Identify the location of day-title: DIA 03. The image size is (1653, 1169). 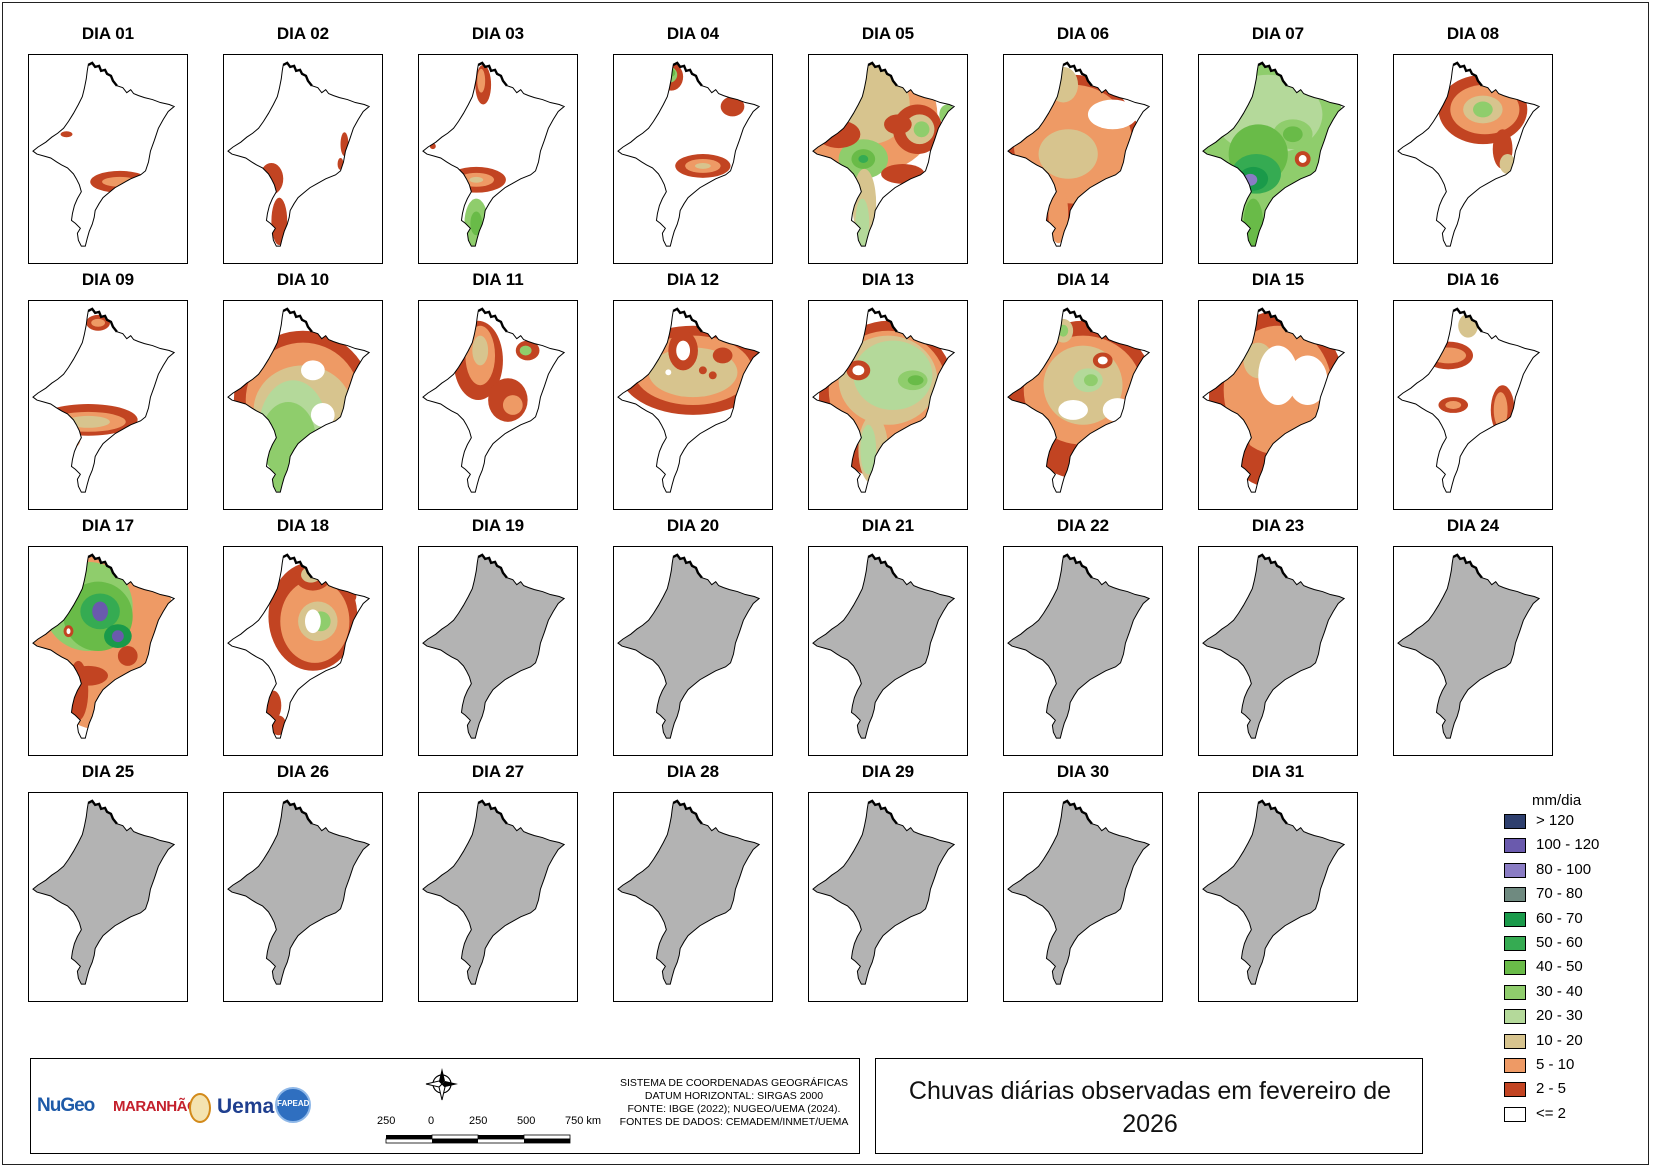
(498, 33).